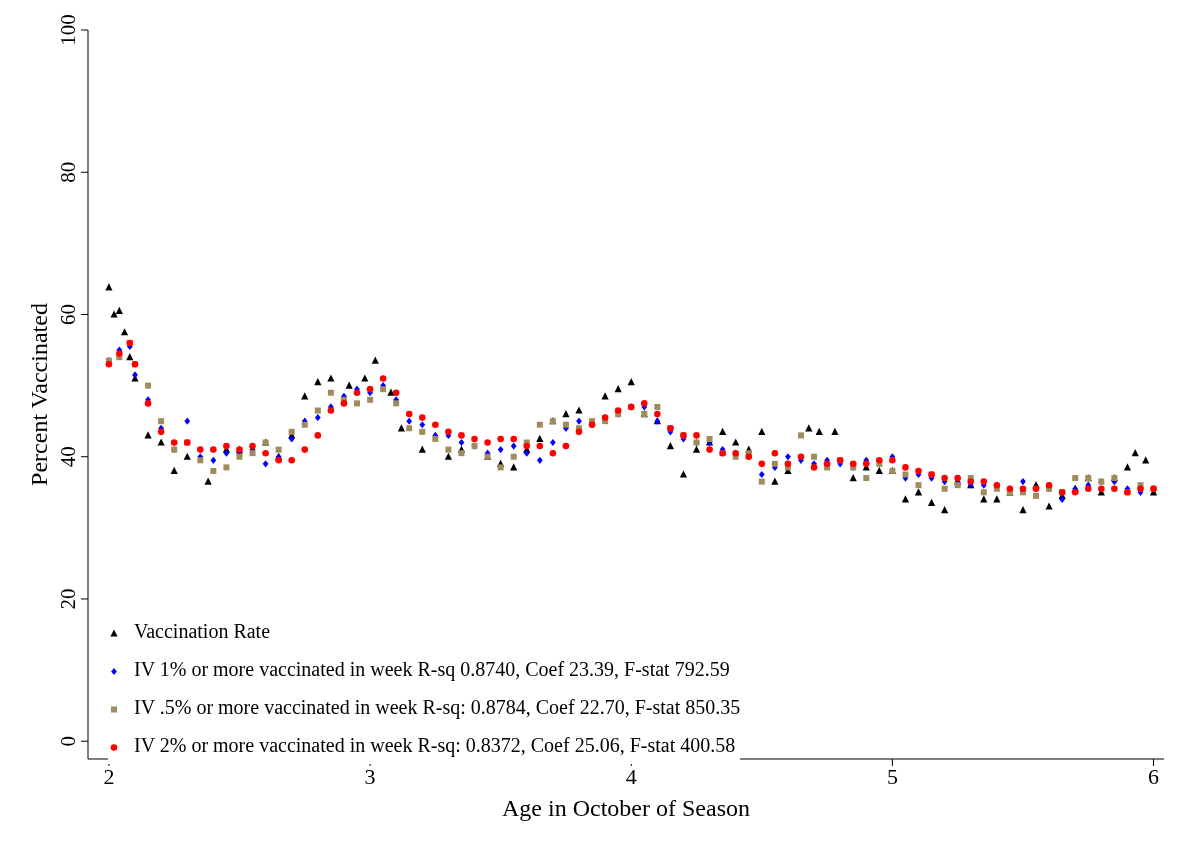 Image resolution: width=1184 pixels, height=857 pixels. Describe the element at coordinates (68, 599) in the screenshot. I see `y-tick-label: 20` at that location.